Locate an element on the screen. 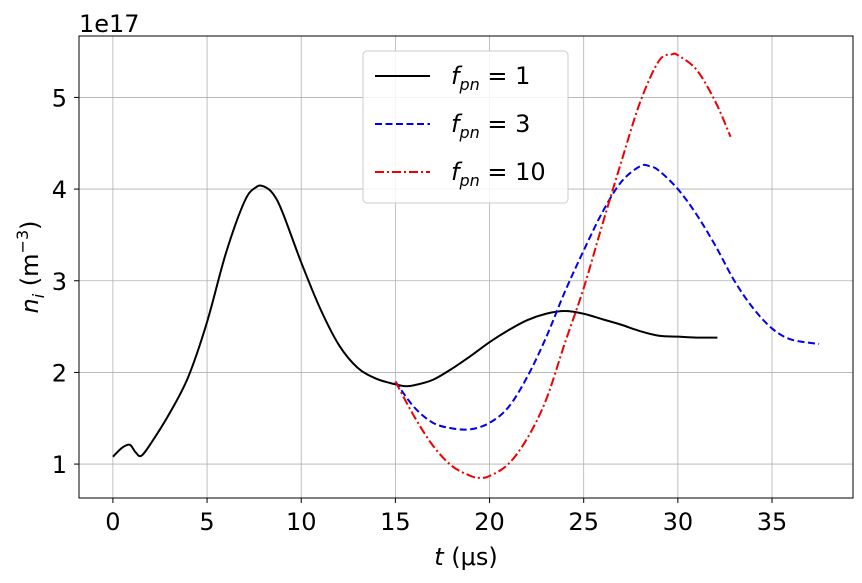  legend: fpn = 1 fpn = 3 fpn = 10 is located at coordinates (465, 127).